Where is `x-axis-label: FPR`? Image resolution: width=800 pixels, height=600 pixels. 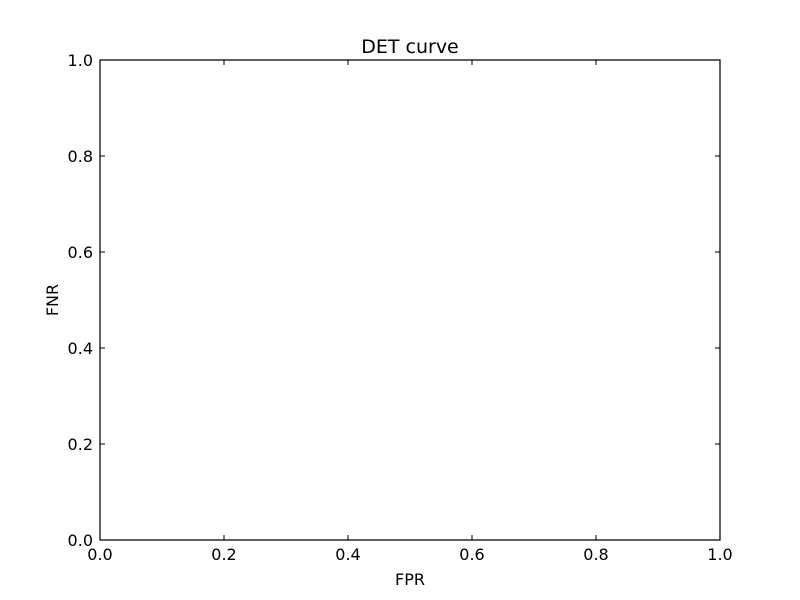
x-axis-label: FPR is located at coordinates (410, 579).